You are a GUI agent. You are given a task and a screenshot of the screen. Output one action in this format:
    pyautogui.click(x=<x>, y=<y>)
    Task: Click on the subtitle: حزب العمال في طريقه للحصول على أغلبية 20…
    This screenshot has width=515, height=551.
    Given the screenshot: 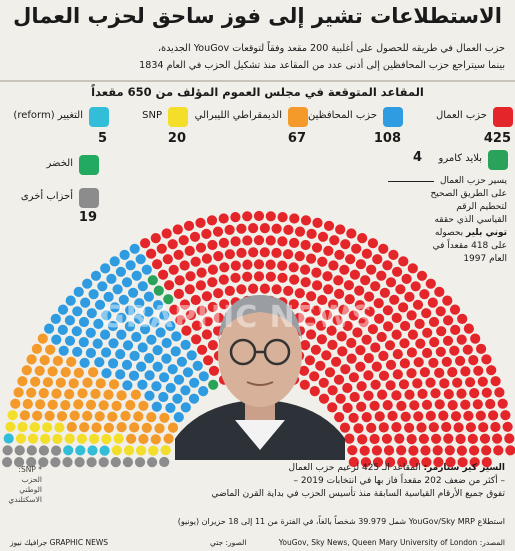 What is the action you would take?
    pyautogui.click(x=257, y=57)
    